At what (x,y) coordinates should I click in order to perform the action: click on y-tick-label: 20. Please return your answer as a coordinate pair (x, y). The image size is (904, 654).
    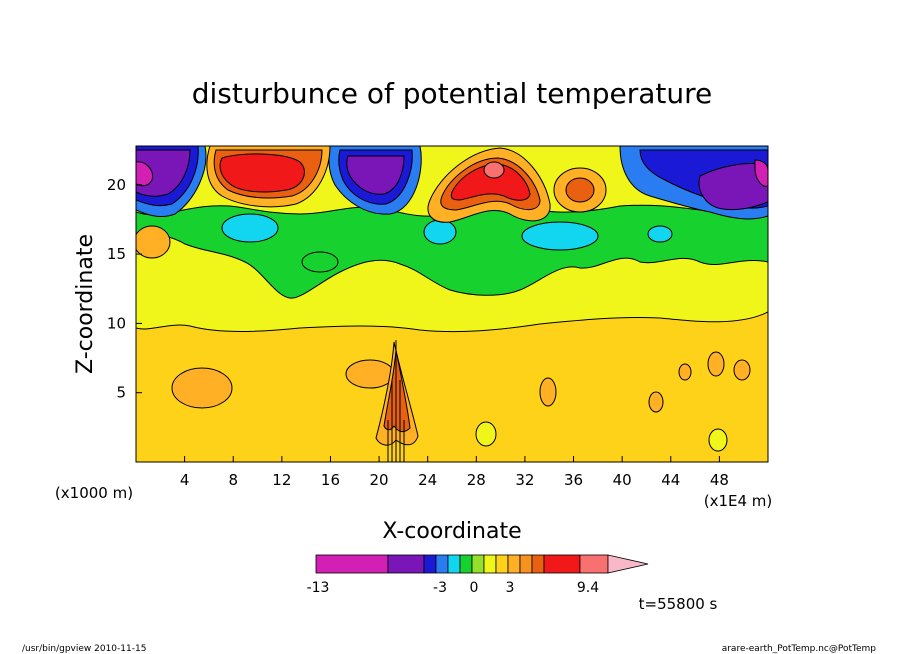
    Looking at the image, I should click on (116, 185).